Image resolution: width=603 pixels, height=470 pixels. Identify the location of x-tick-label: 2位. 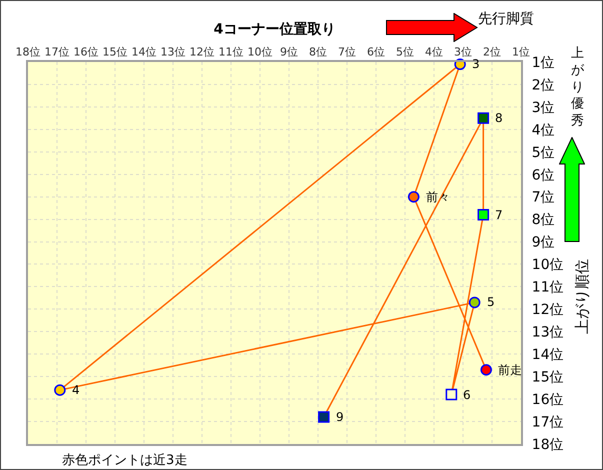
(492, 52).